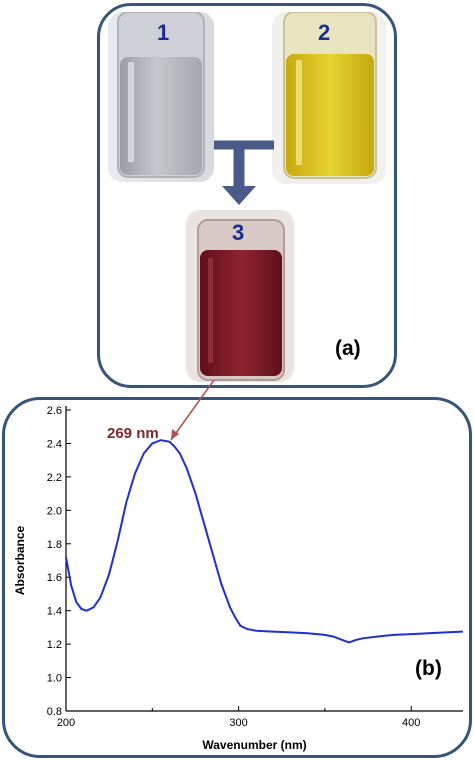 The height and width of the screenshot is (760, 474). What do you see at coordinates (66, 723) in the screenshot?
I see `x-tick-label: 200` at bounding box center [66, 723].